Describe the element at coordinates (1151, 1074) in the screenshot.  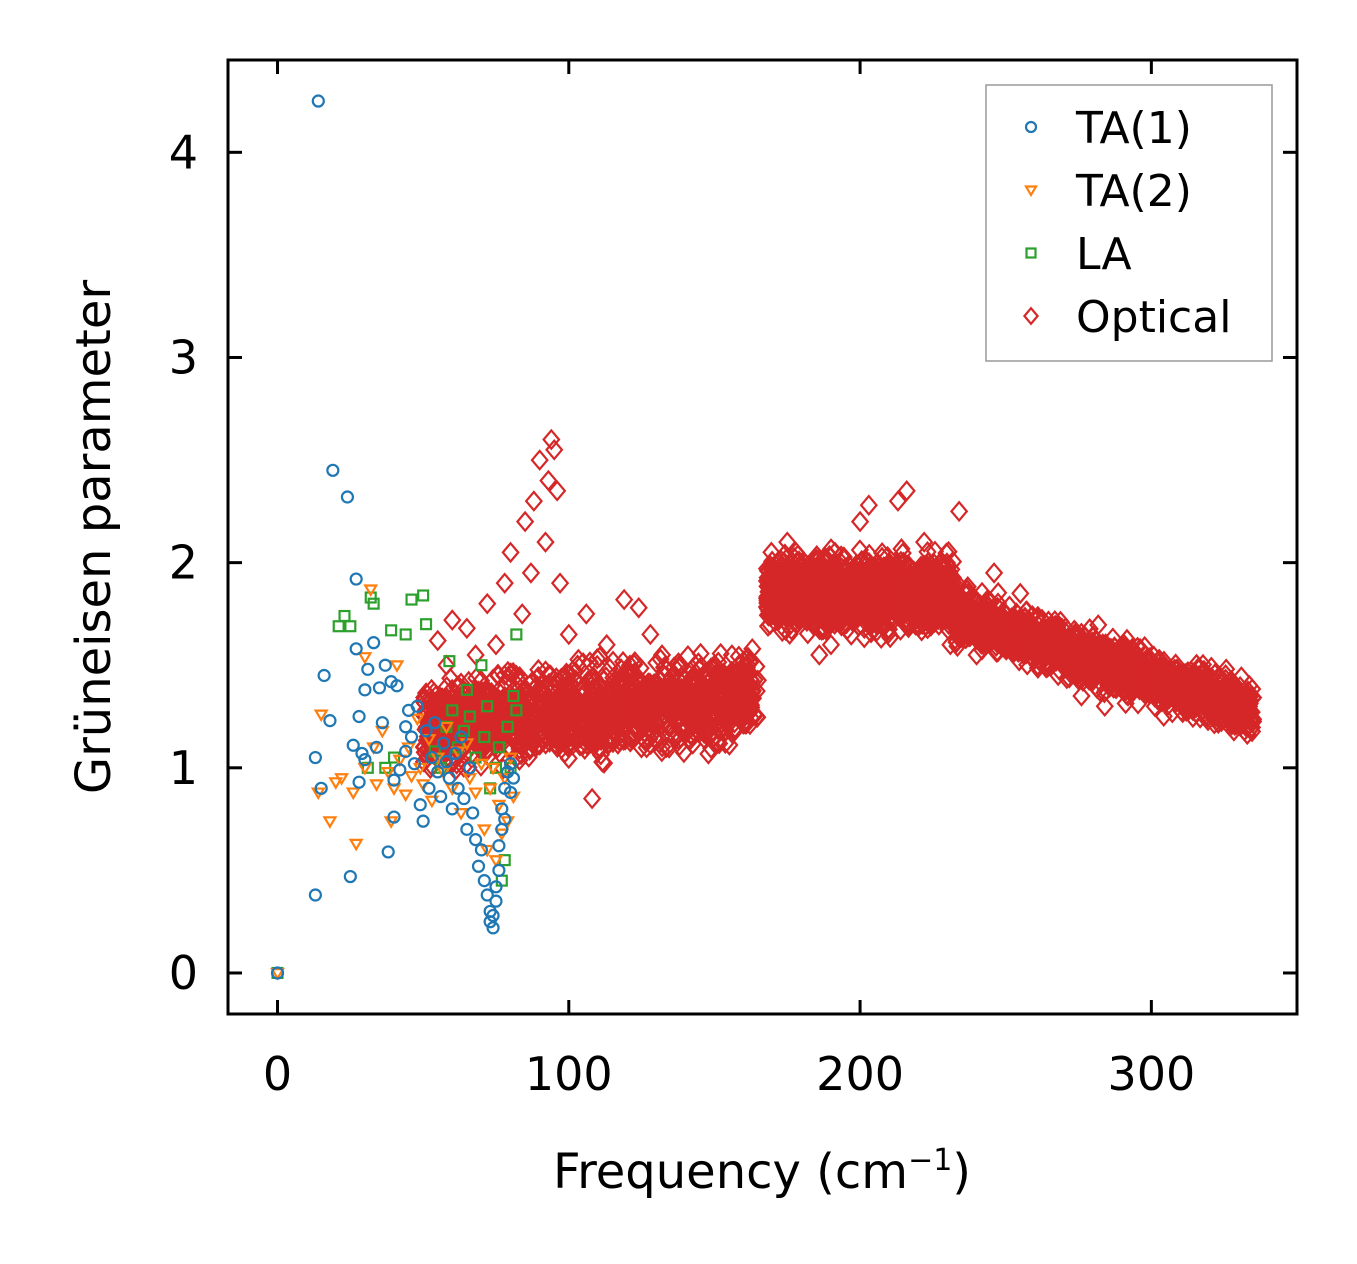
I see `x-tick-label: 300` at that location.